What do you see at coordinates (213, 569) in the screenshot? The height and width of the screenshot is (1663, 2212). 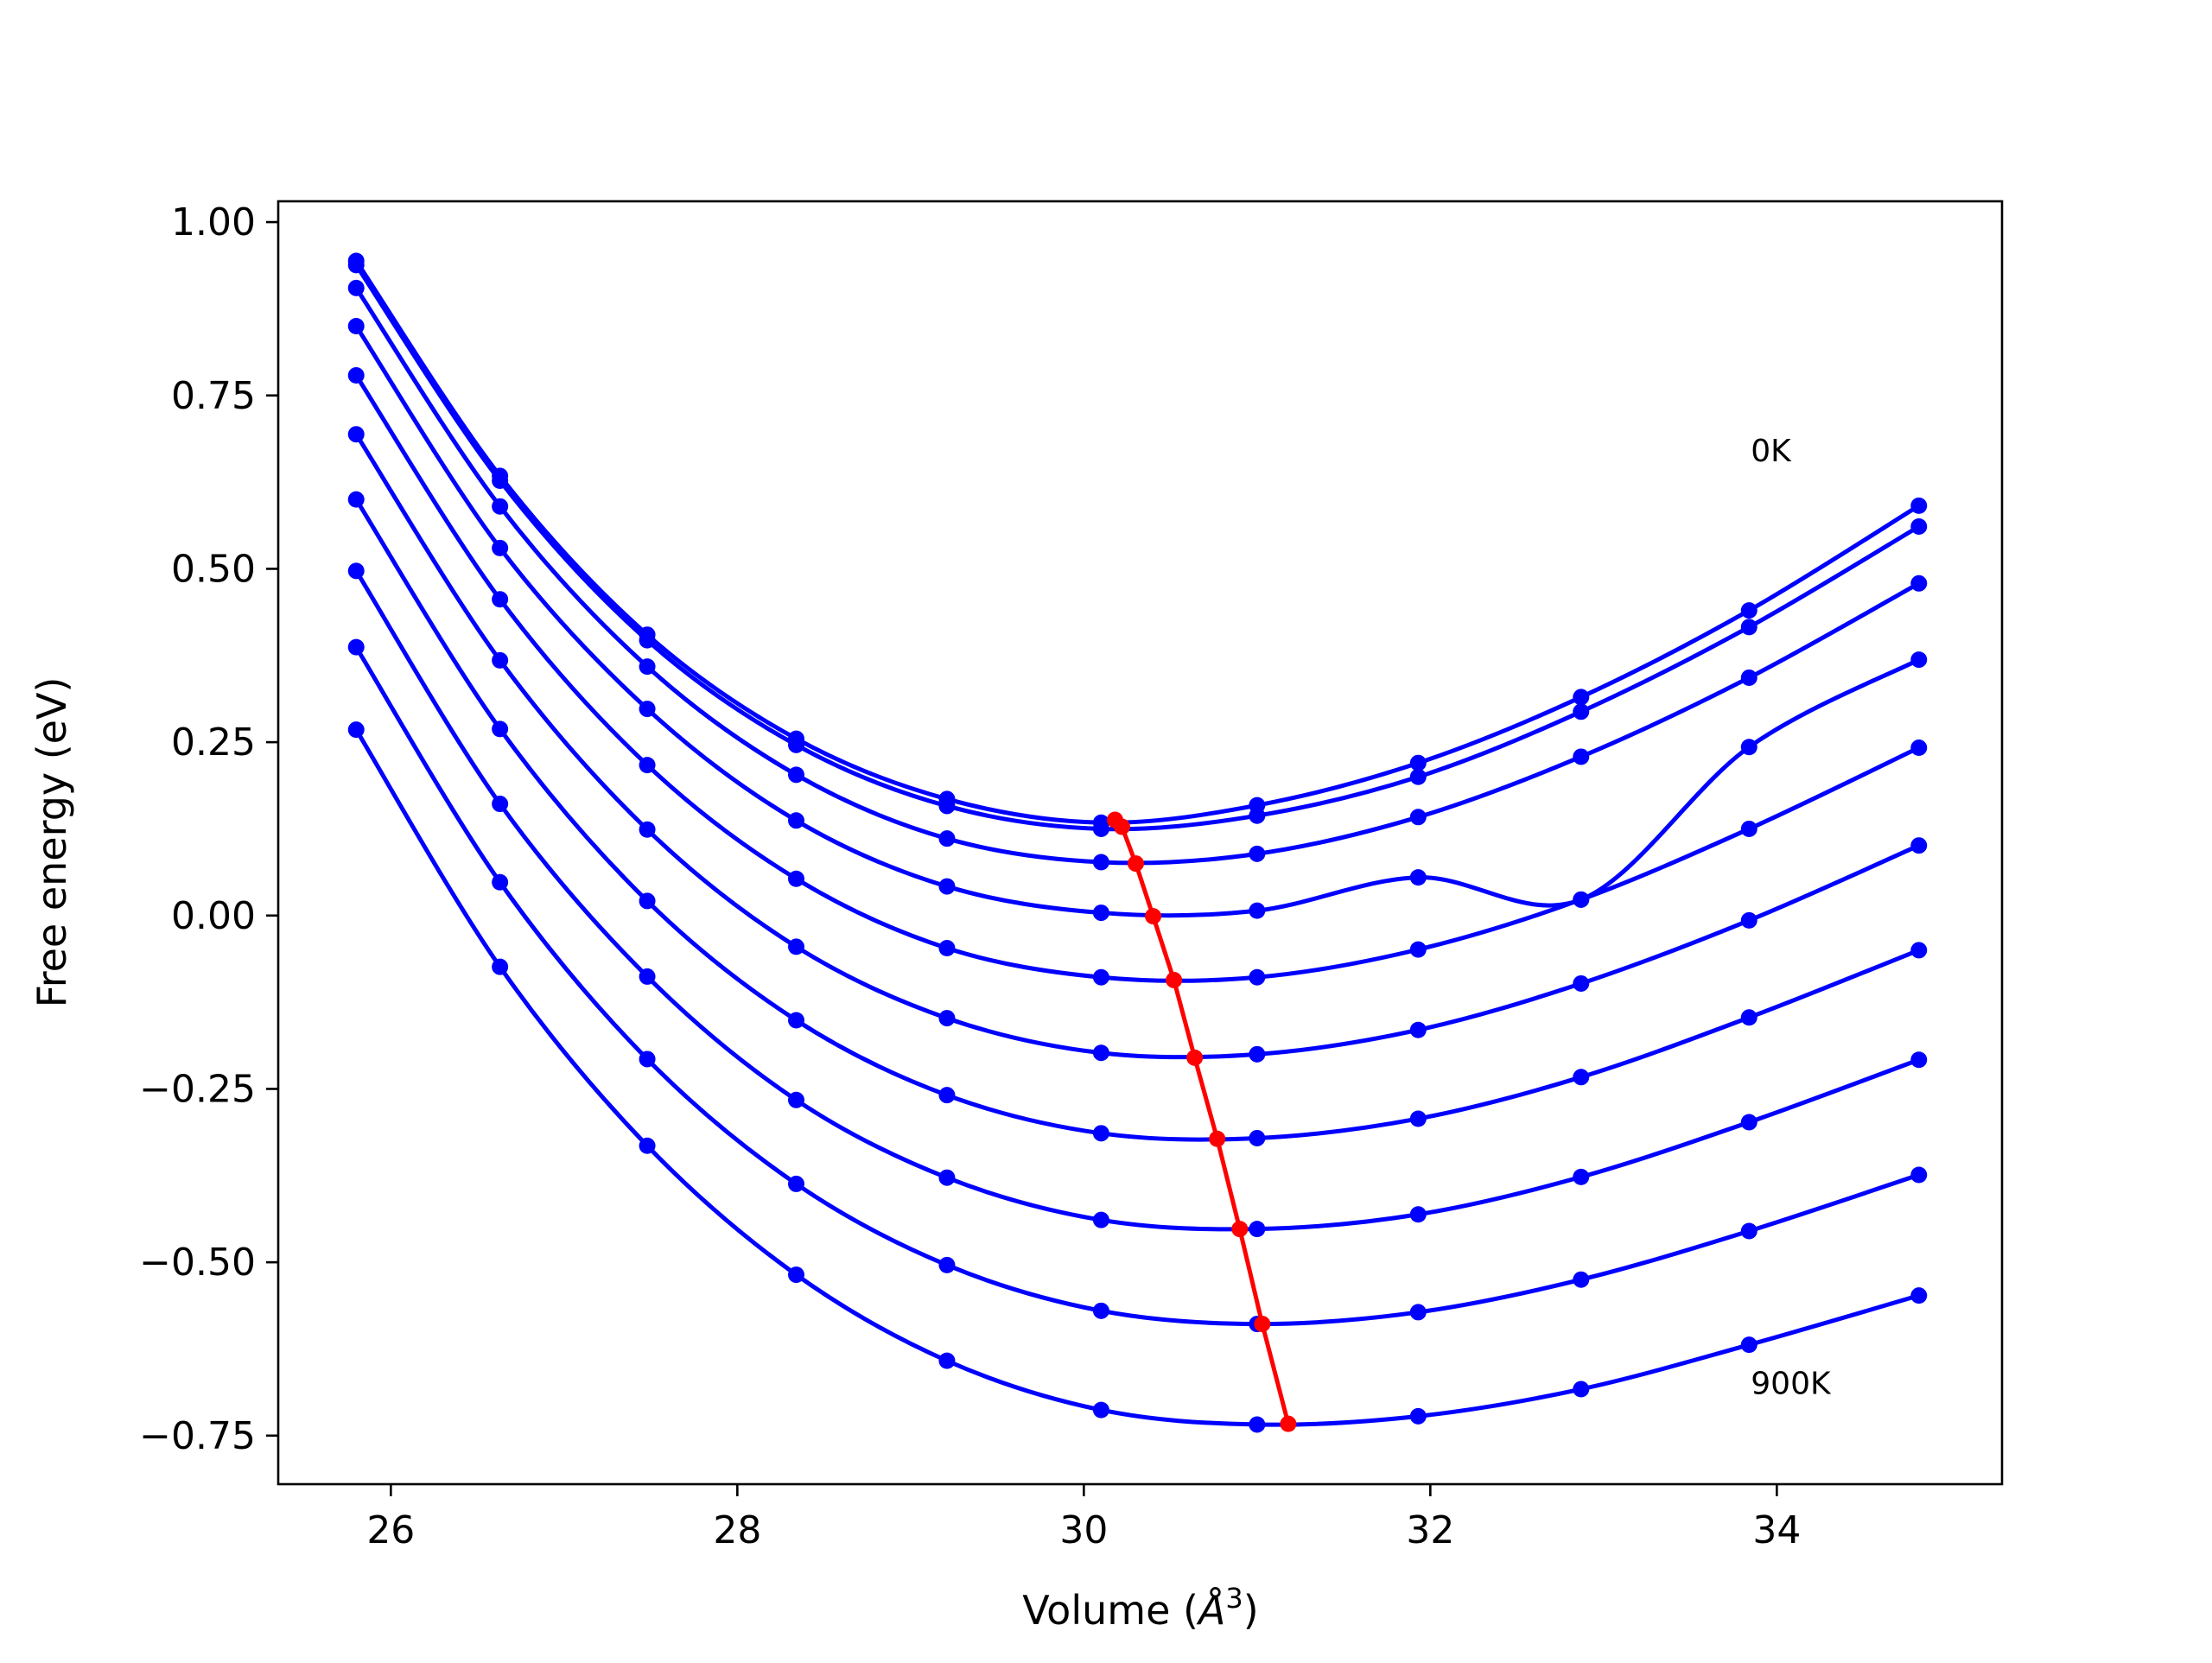 I see `y-tick-label: 0.50` at bounding box center [213, 569].